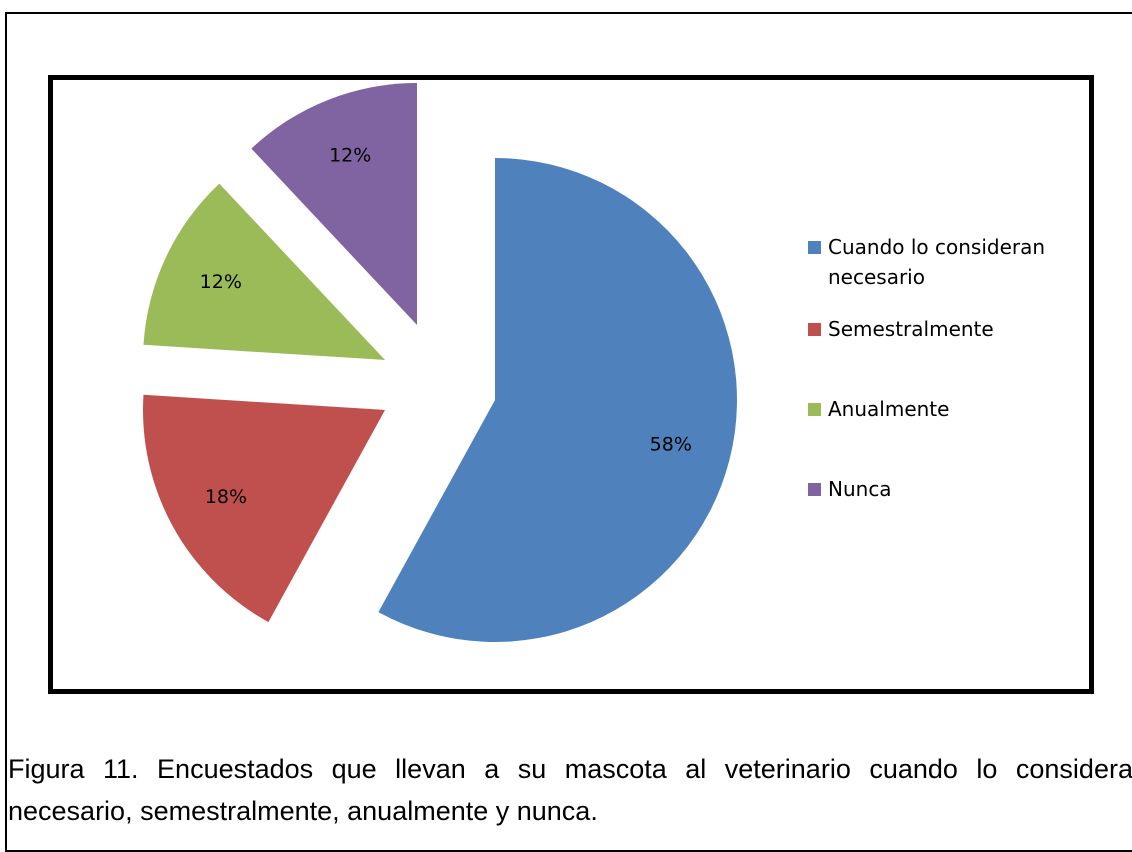 The width and height of the screenshot is (1132, 852). Describe the element at coordinates (226, 497) in the screenshot. I see `data-label: 18%` at that location.